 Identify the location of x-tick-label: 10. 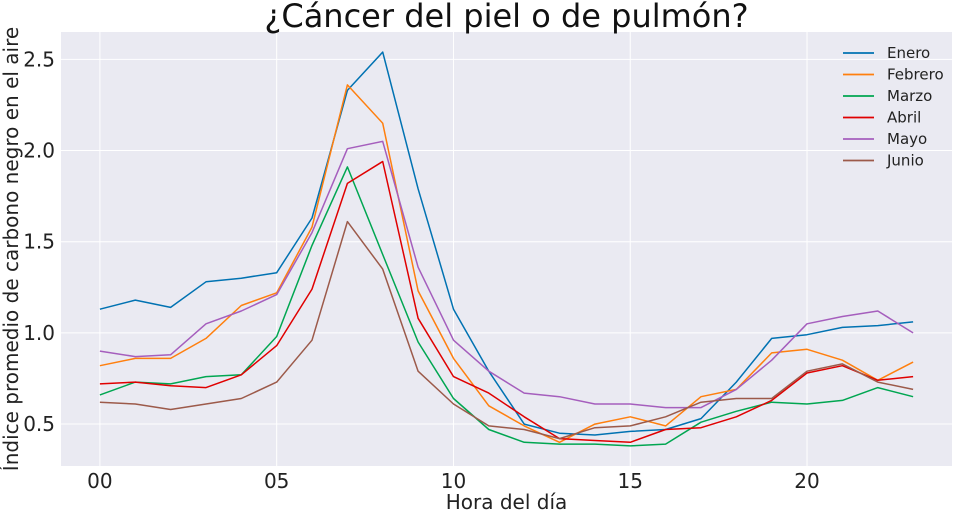
(453, 481).